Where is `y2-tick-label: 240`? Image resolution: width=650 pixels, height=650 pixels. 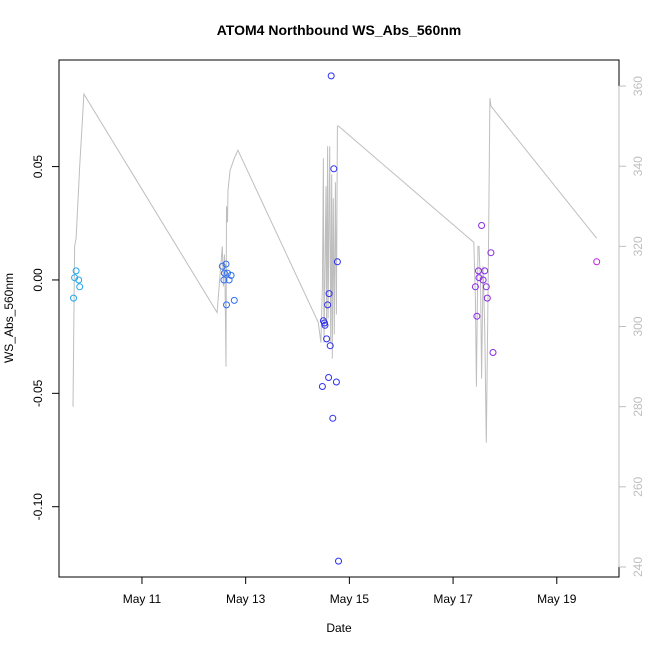 y2-tick-label: 240 is located at coordinates (638, 567).